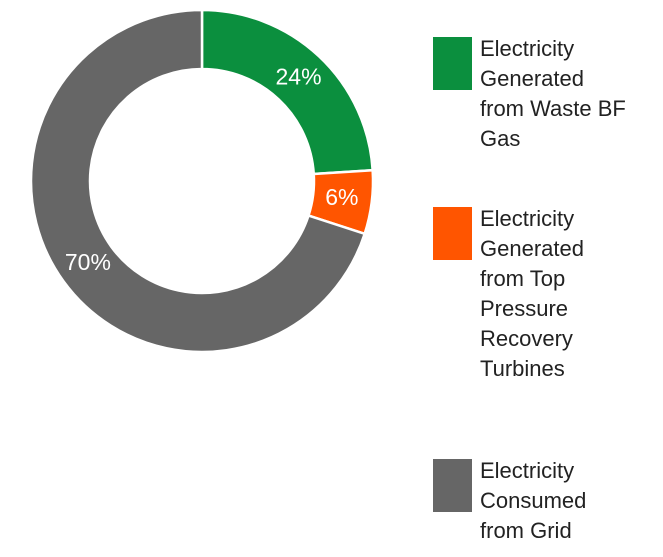  I want to click on legend-label: Electricity Generated from Waste BF Gas, so click(553, 93).